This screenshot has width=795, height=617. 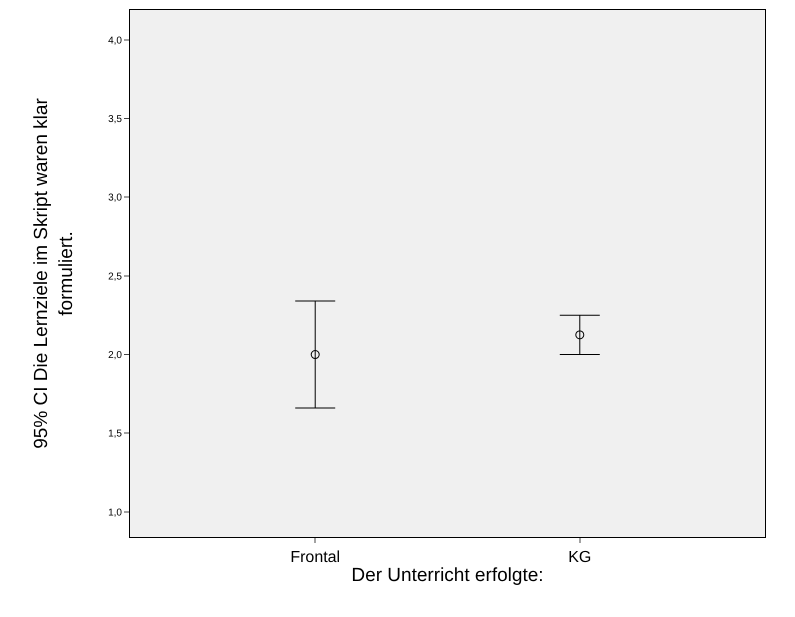 I want to click on x-tick-label: KG, so click(x=580, y=557).